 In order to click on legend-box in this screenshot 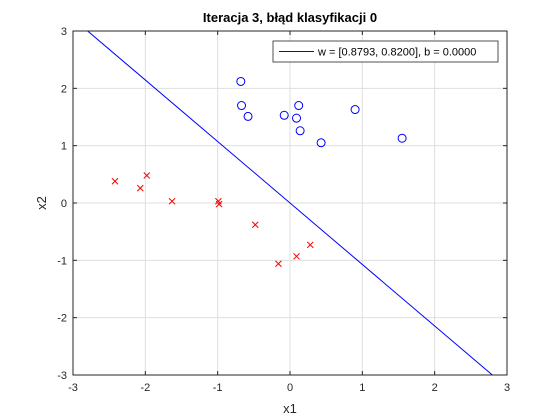, I will do `click(385, 51)`.